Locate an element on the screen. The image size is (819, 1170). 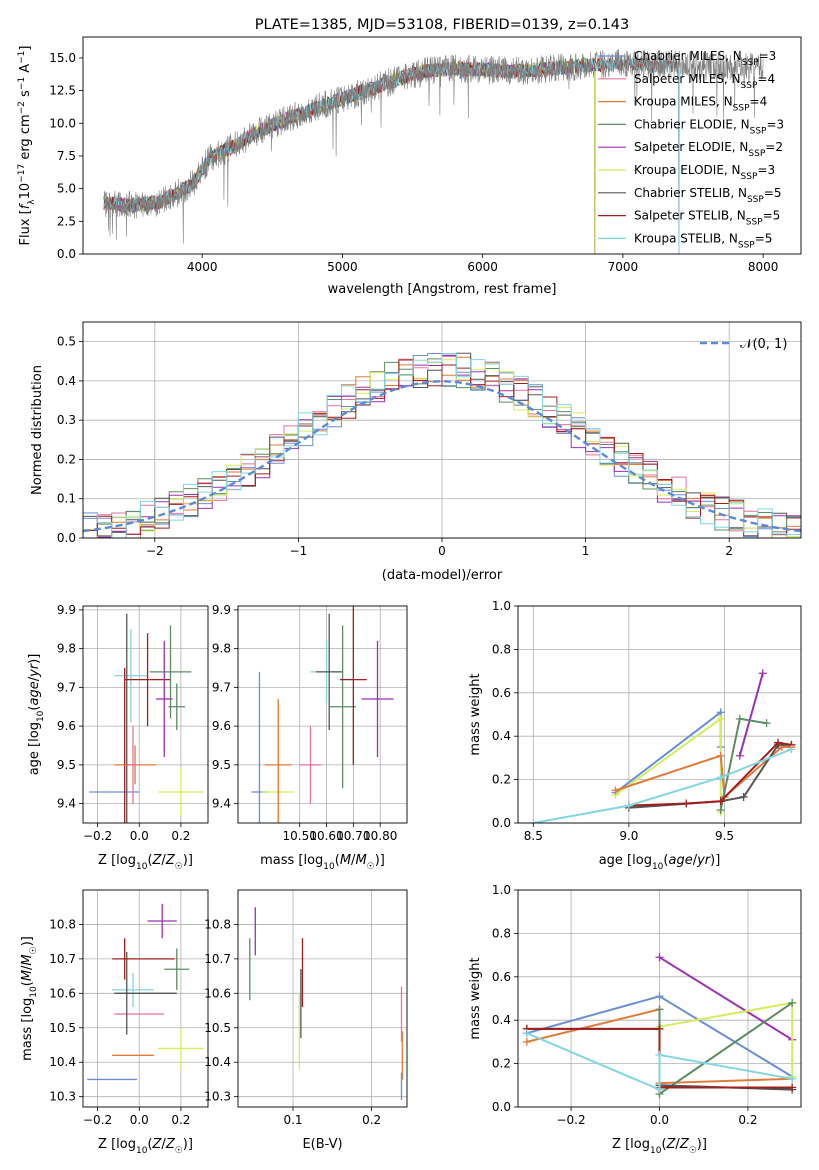
y-tick-label: 0.3 is located at coordinates (66, 420).